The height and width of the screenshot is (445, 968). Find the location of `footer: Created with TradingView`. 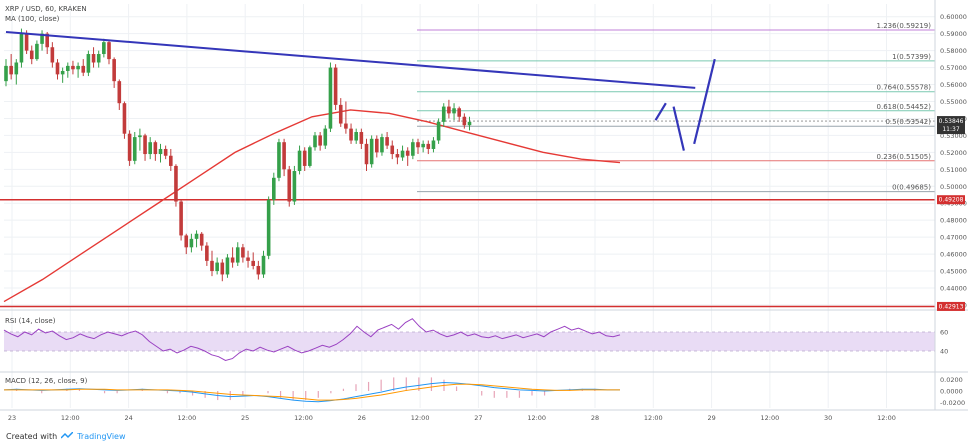

footer: Created with TradingView is located at coordinates (66, 436).